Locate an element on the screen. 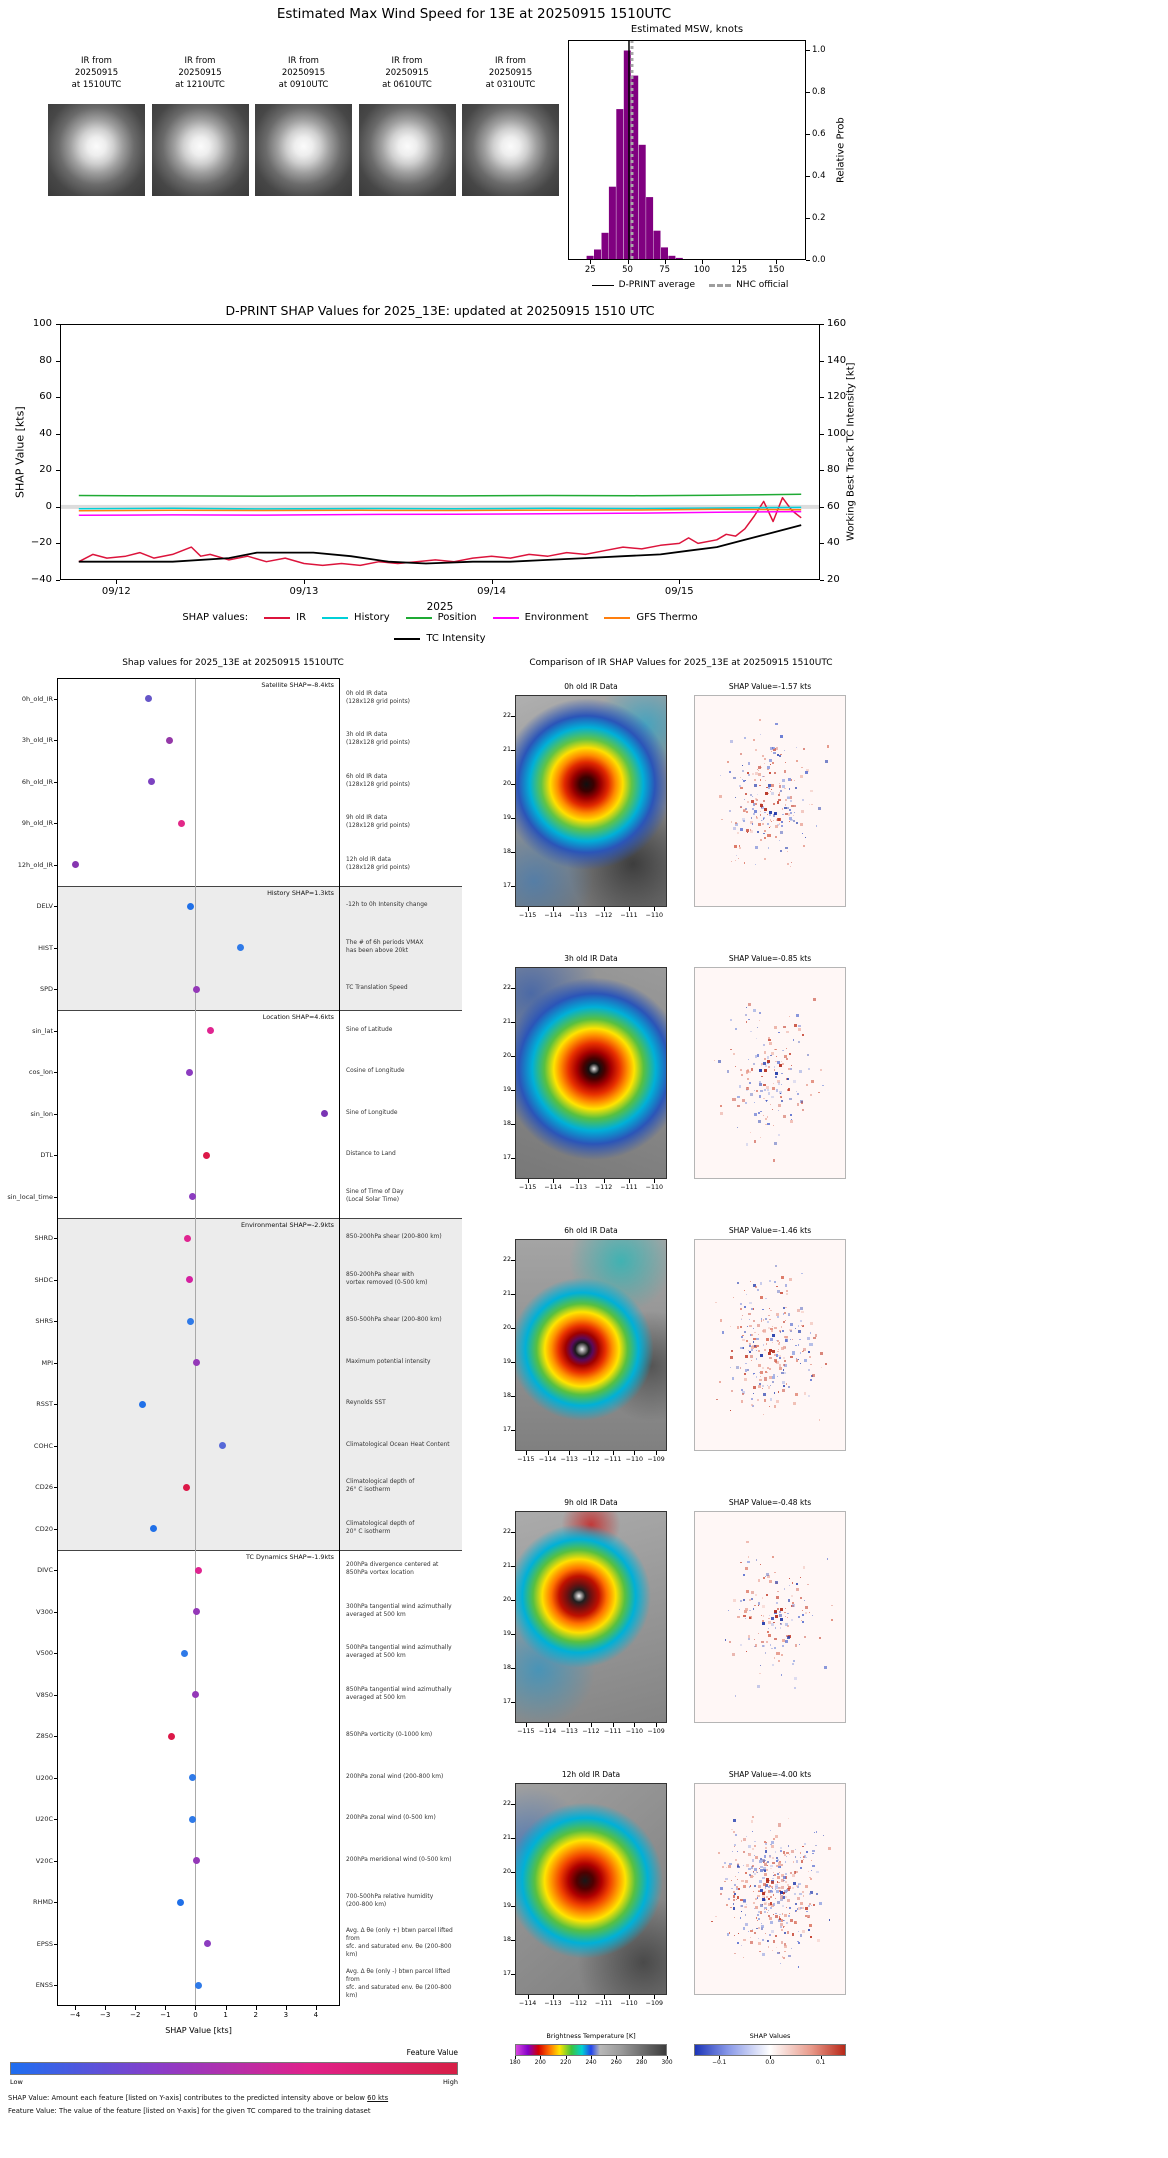 Image resolution: width=1168 pixels, height=2158 pixels. ts-left-tick-label: 100 is located at coordinates (42, 323).